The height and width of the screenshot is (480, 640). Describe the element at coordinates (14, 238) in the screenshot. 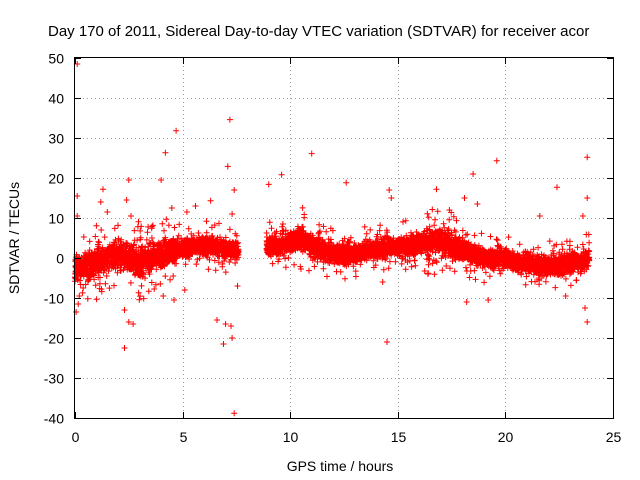

I see `y-axis-label: SDTVAR / TECUs` at that location.